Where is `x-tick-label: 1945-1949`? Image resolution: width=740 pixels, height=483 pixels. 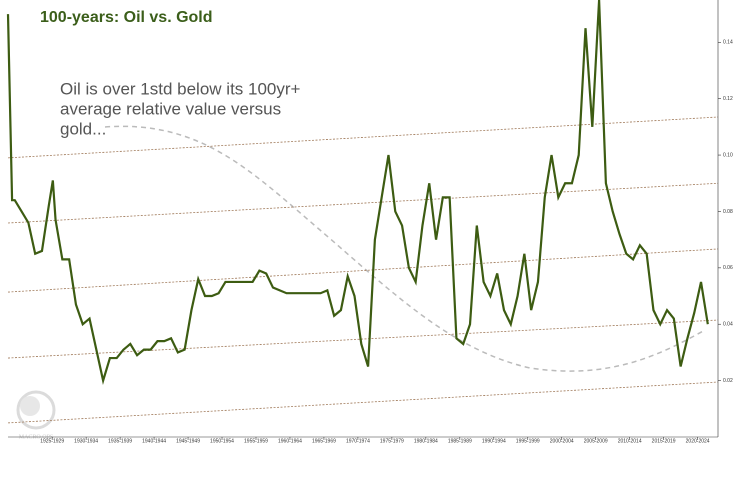
x-tick-label: 1945-1949 is located at coordinates (188, 441).